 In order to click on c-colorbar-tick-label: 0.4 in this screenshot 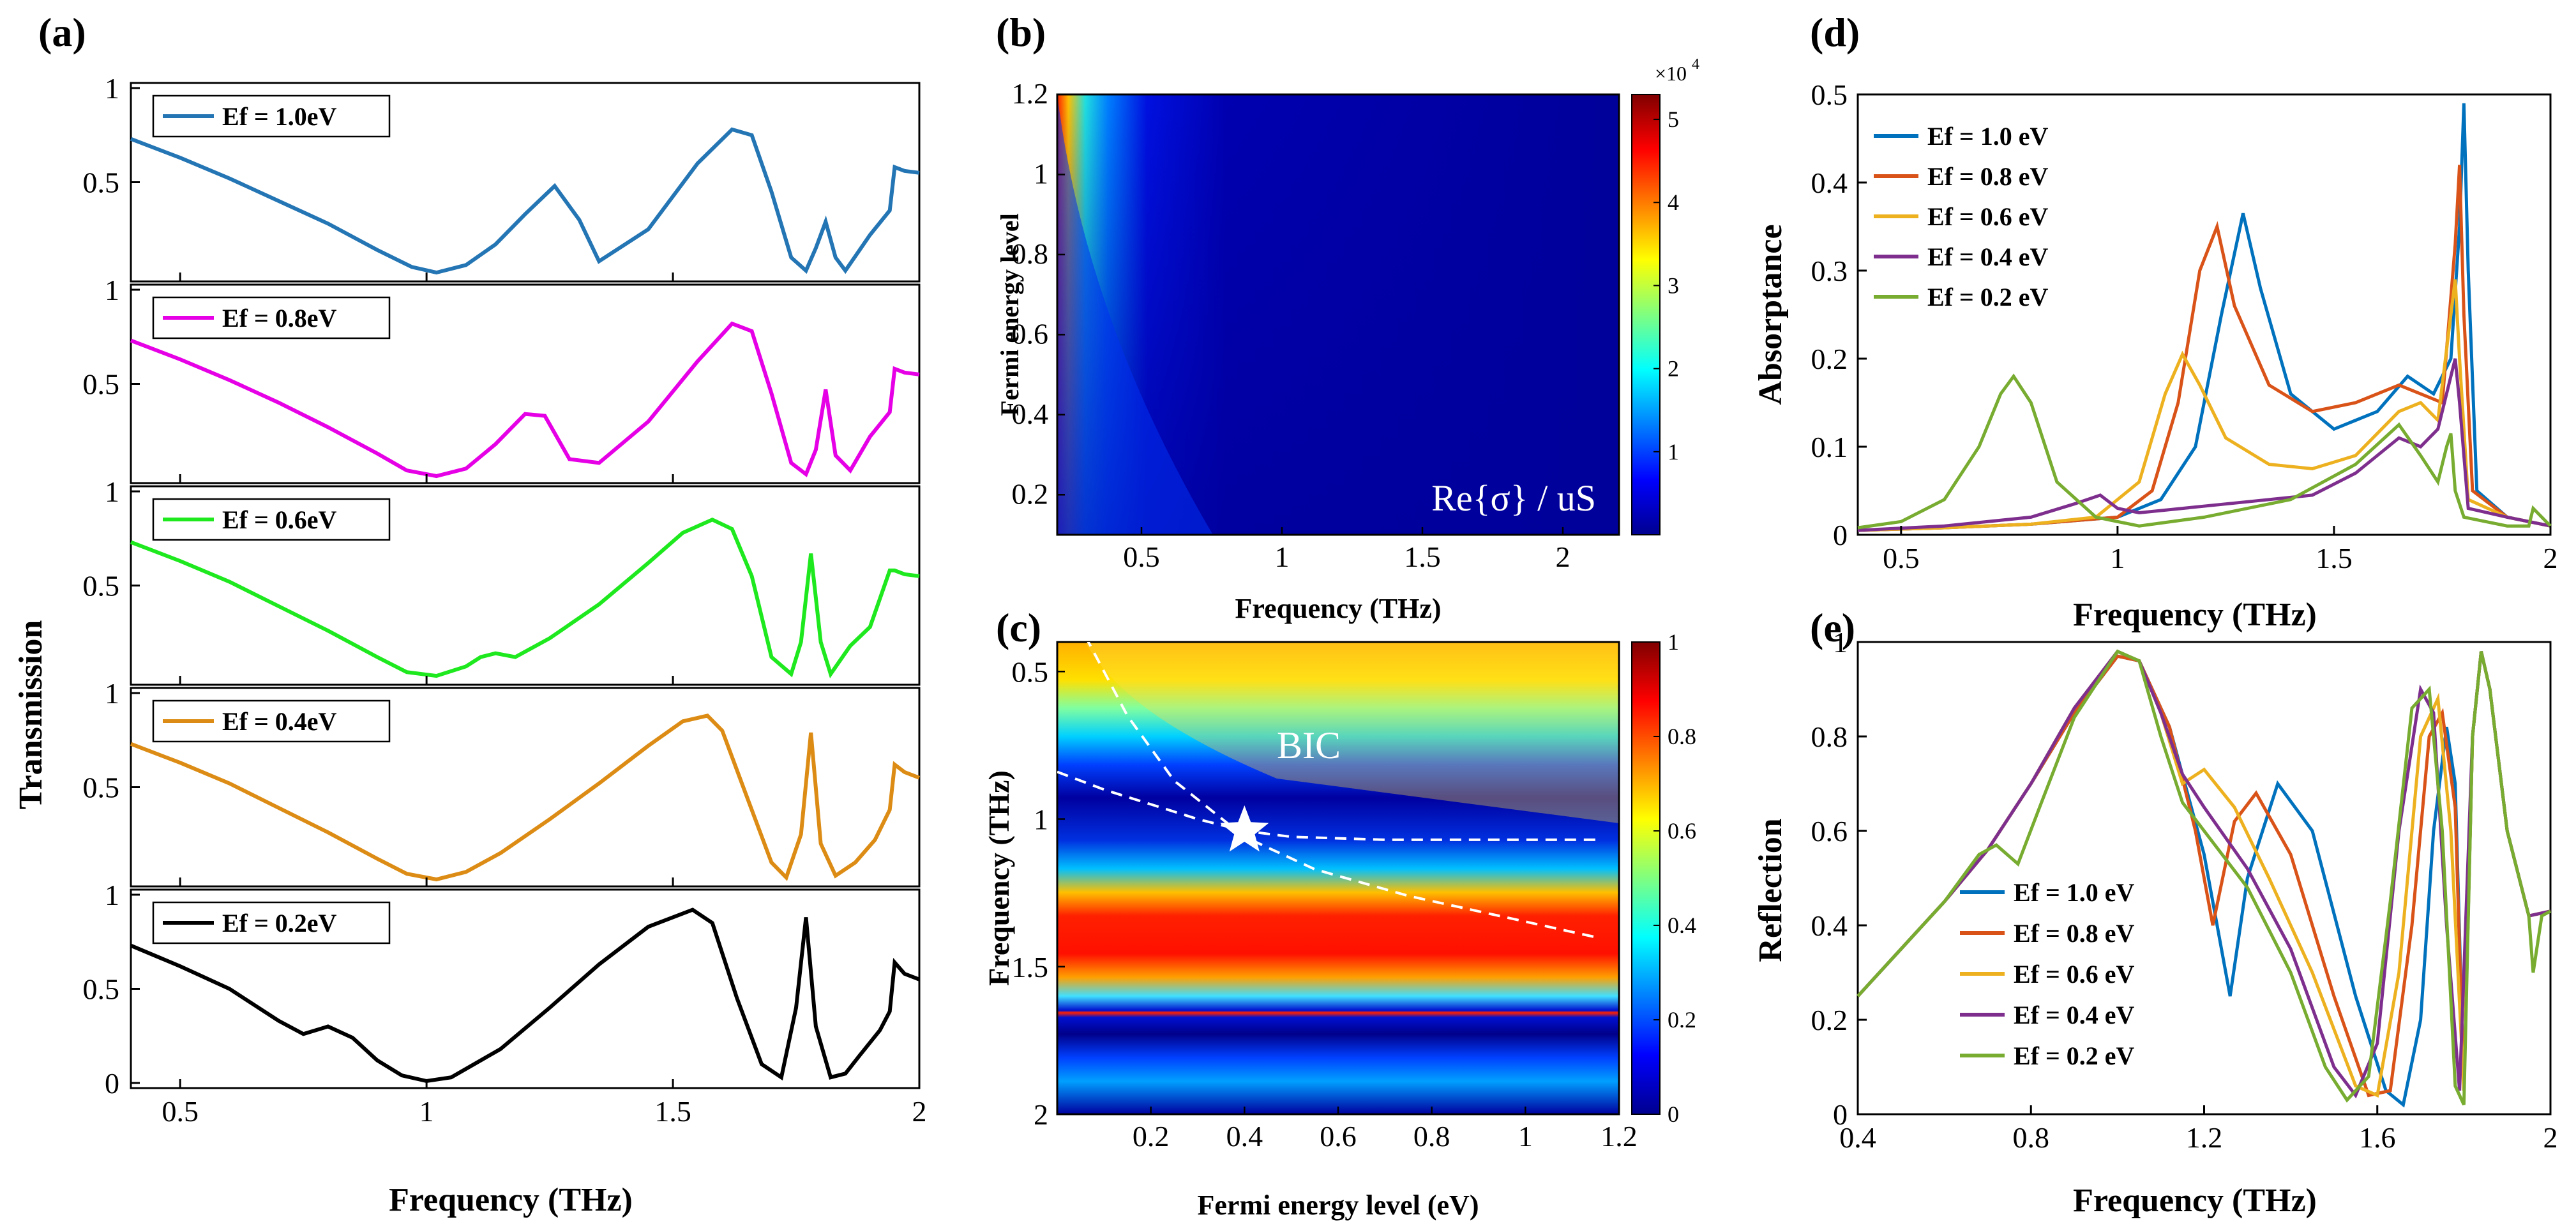, I will do `click(1682, 925)`.